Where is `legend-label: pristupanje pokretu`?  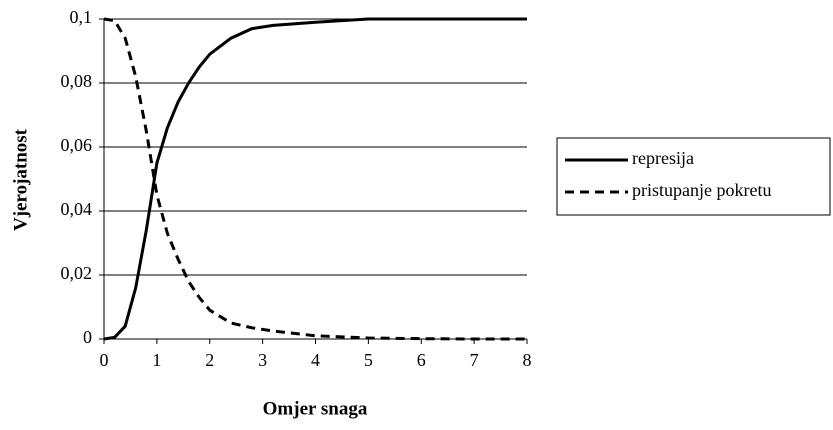 legend-label: pristupanje pokretu is located at coordinates (701, 190).